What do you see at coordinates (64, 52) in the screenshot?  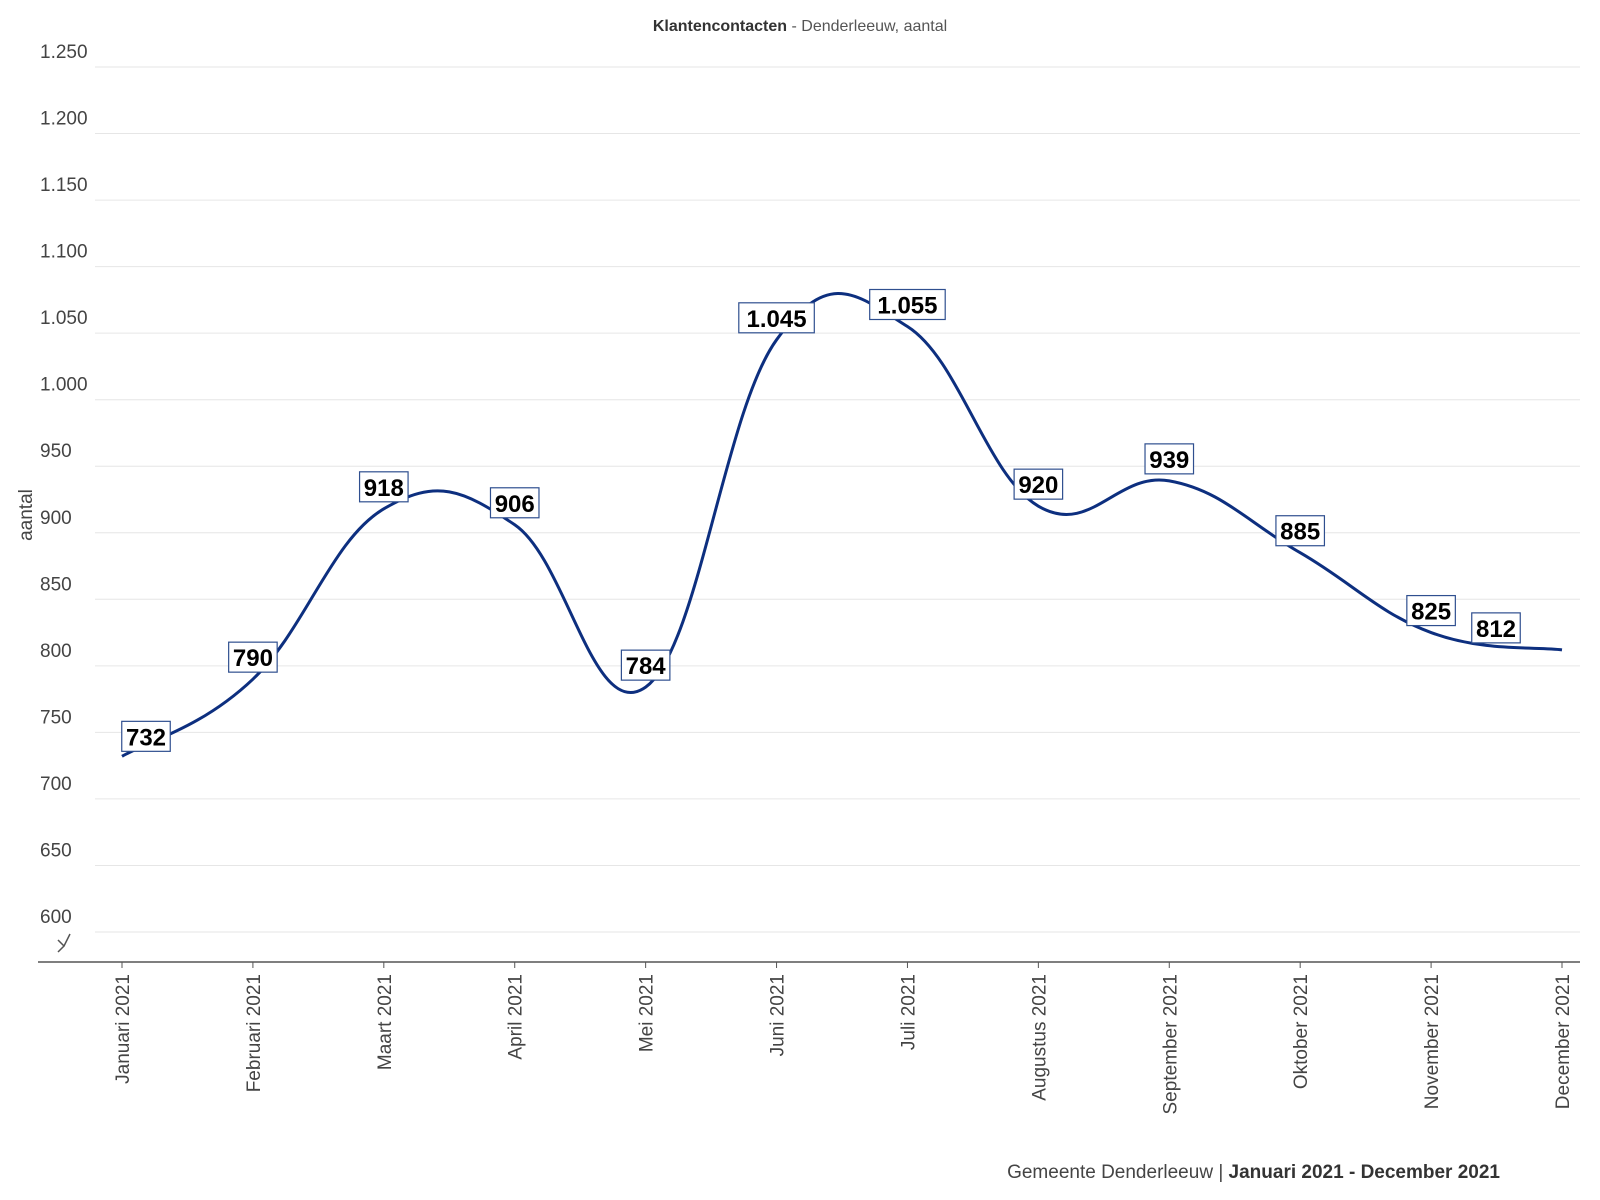 I see `y-tick-label: 1.250` at bounding box center [64, 52].